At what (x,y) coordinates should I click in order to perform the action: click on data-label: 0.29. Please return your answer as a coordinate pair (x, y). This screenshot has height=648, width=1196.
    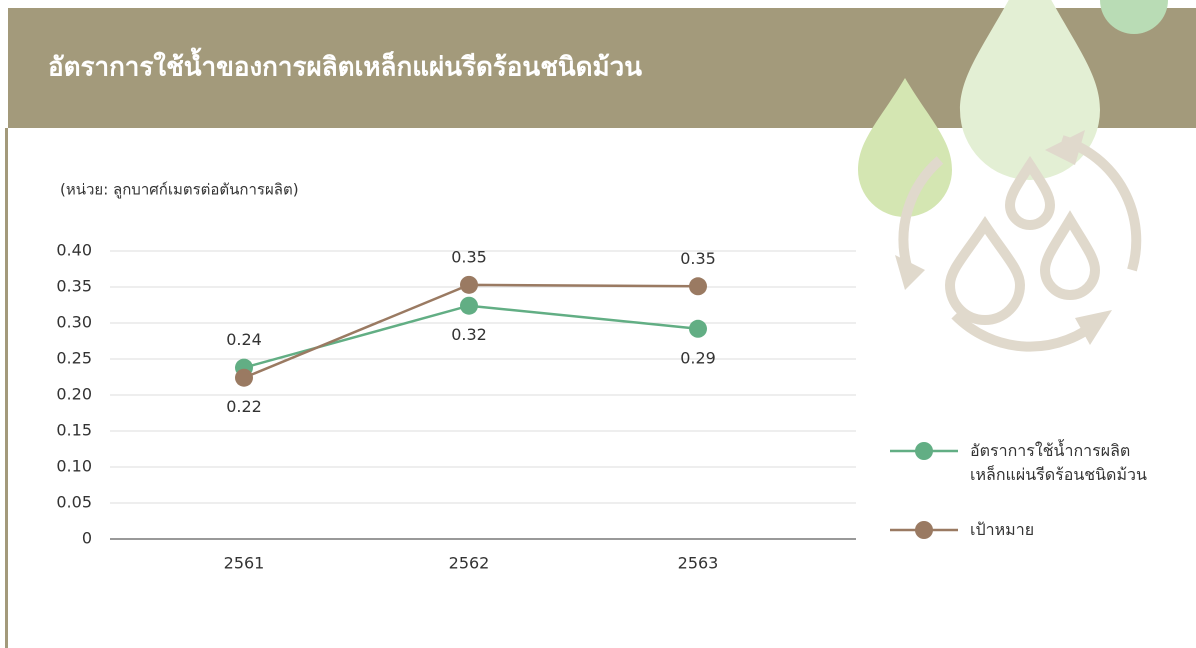
    Looking at the image, I should click on (698, 357).